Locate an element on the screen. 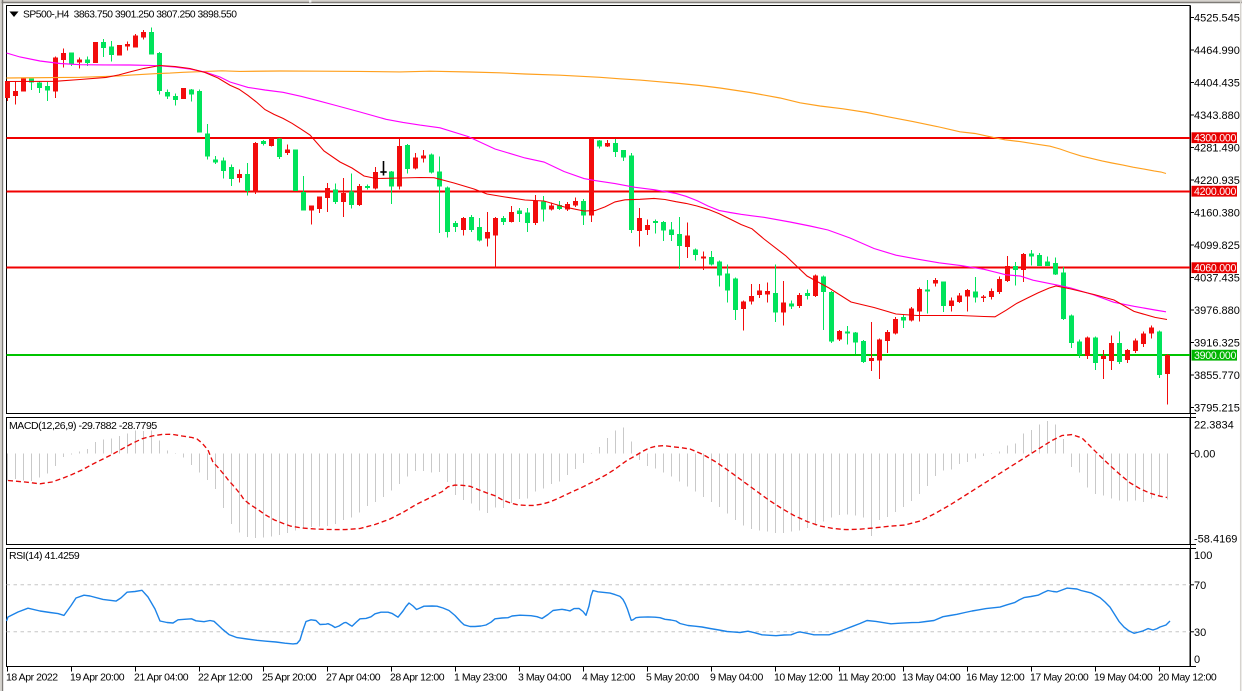  svg-text: 4160.380 is located at coordinates (1217, 214).